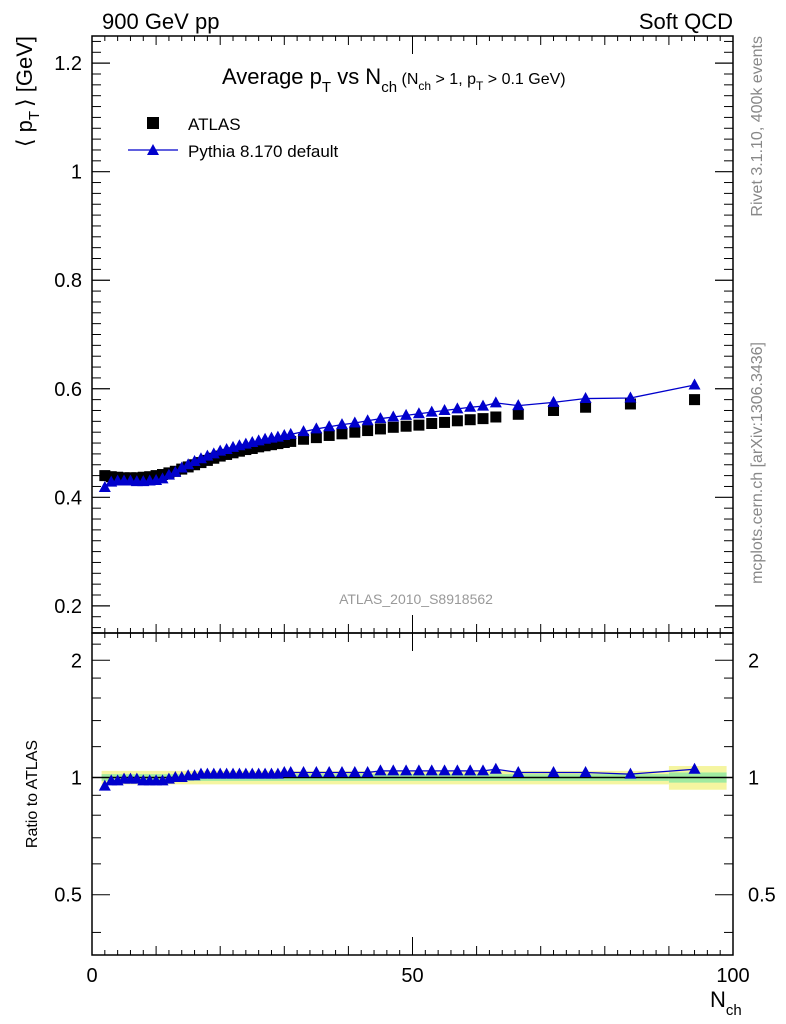  I want to click on ratio-y-tick-label-right: 2, so click(753, 661).